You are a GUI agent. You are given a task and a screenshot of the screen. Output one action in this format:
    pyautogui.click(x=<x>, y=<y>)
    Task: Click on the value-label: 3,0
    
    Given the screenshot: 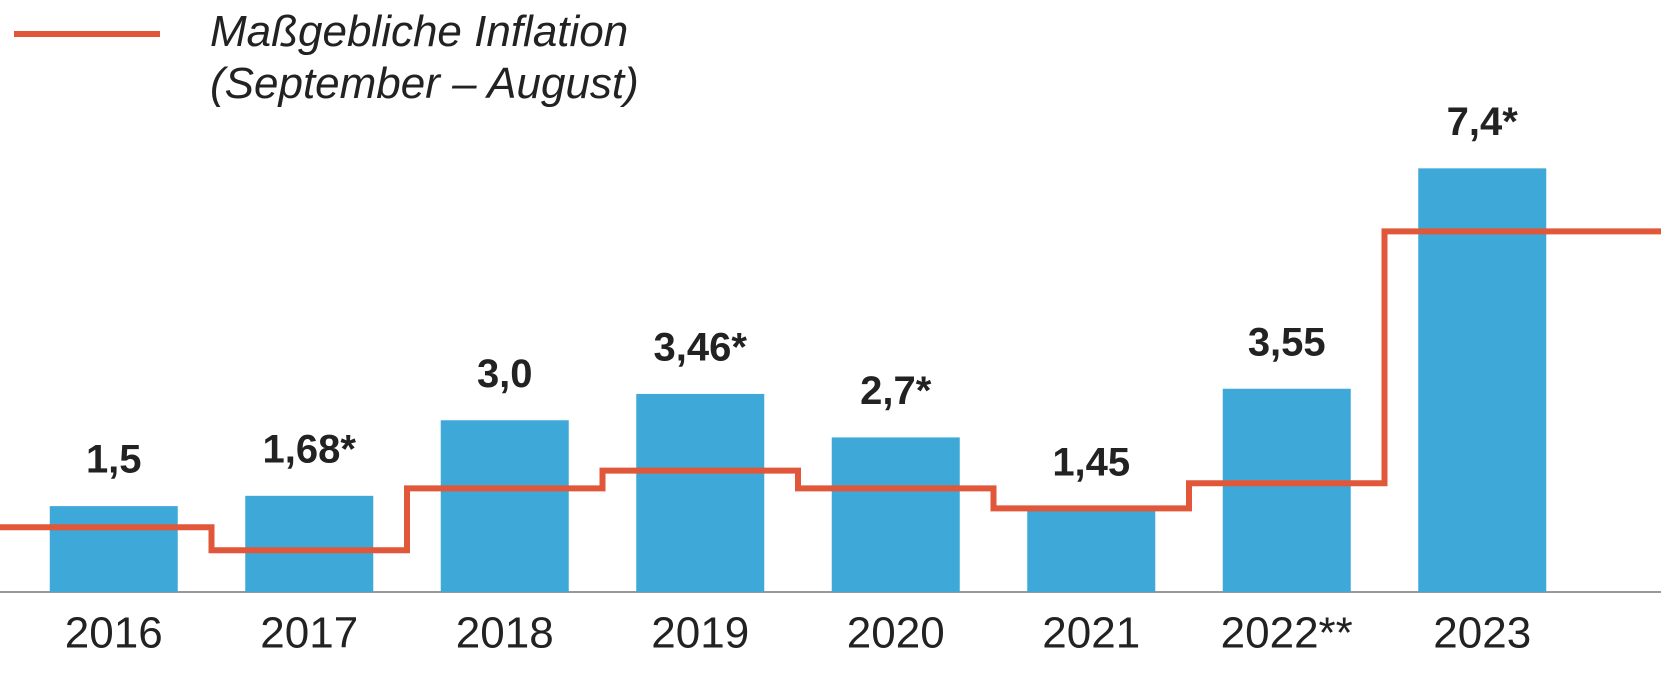 What is the action you would take?
    pyautogui.click(x=505, y=374)
    